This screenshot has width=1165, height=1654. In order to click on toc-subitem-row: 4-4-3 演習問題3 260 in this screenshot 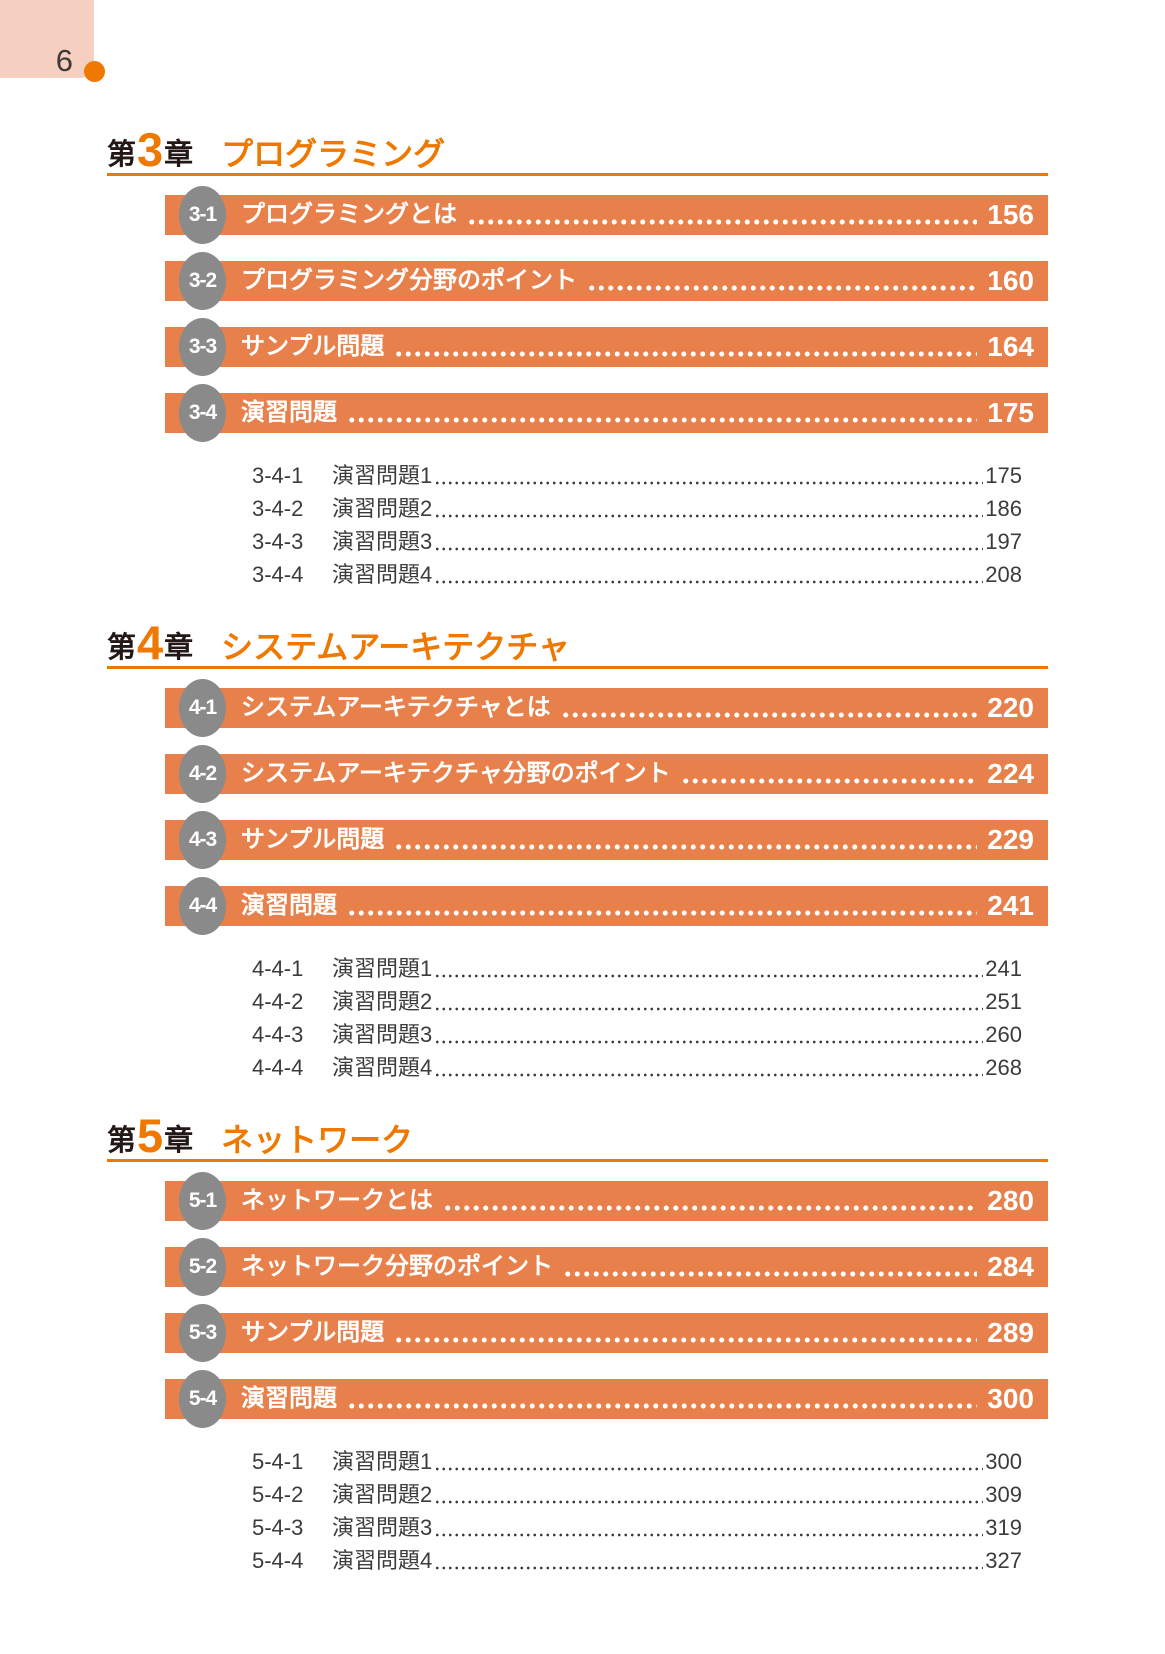, I will do `click(577, 1034)`.